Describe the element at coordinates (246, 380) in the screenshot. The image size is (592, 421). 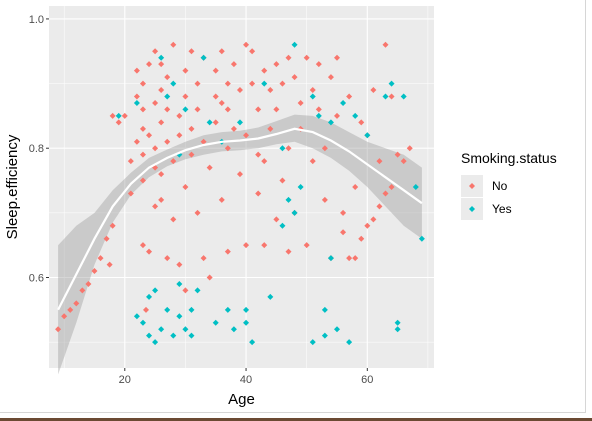
I see `x-tick-label: 40` at that location.